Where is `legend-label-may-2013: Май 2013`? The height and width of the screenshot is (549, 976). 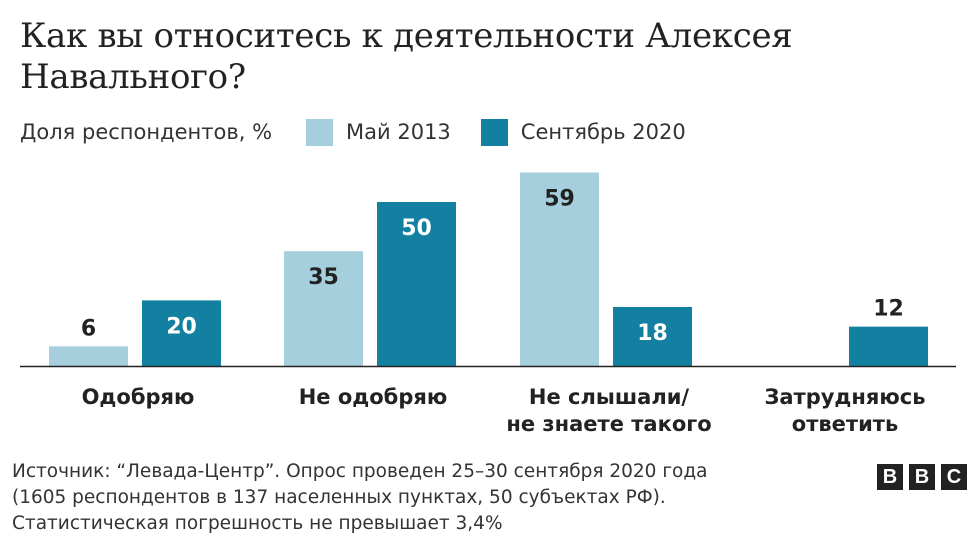 legend-label-may-2013: Май 2013 is located at coordinates (398, 132).